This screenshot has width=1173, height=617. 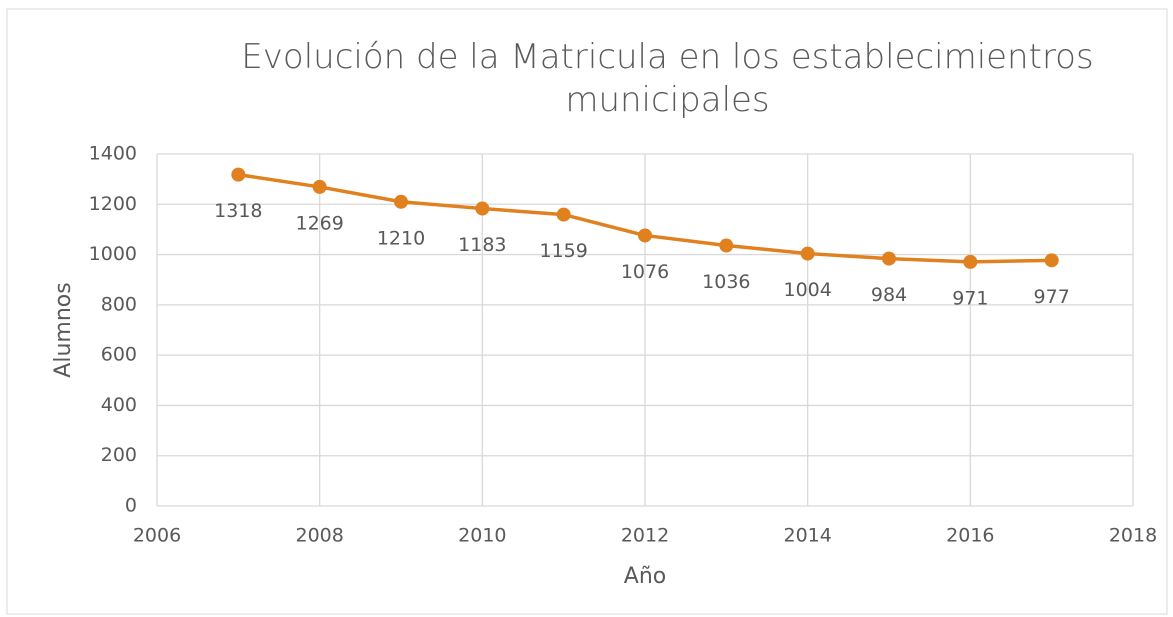 What do you see at coordinates (645, 576) in the screenshot?
I see `x-axis-label: Año` at bounding box center [645, 576].